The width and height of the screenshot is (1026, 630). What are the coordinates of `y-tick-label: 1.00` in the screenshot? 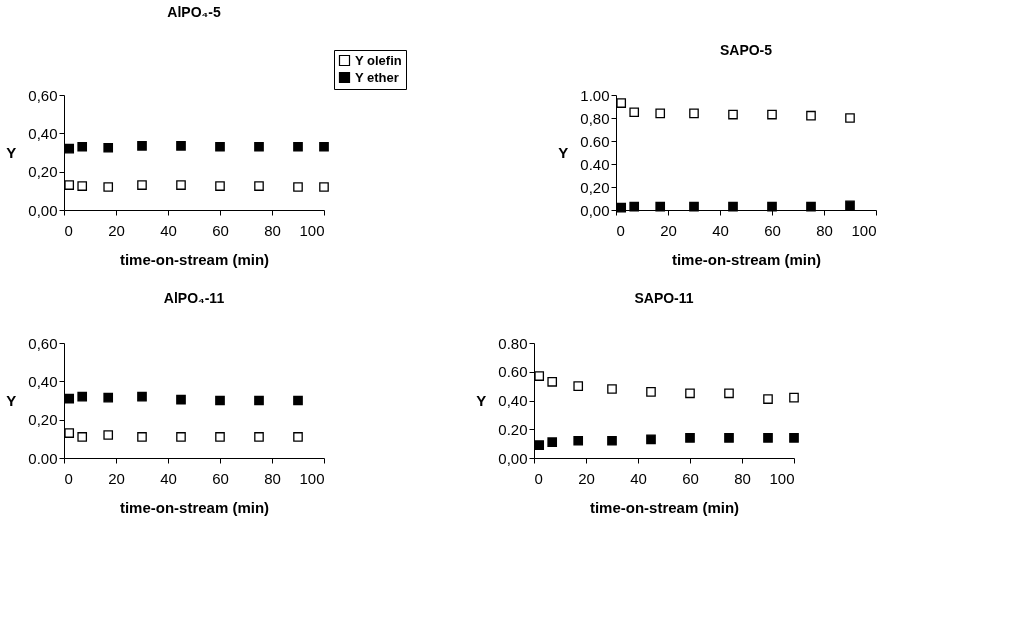 It's located at (595, 95).